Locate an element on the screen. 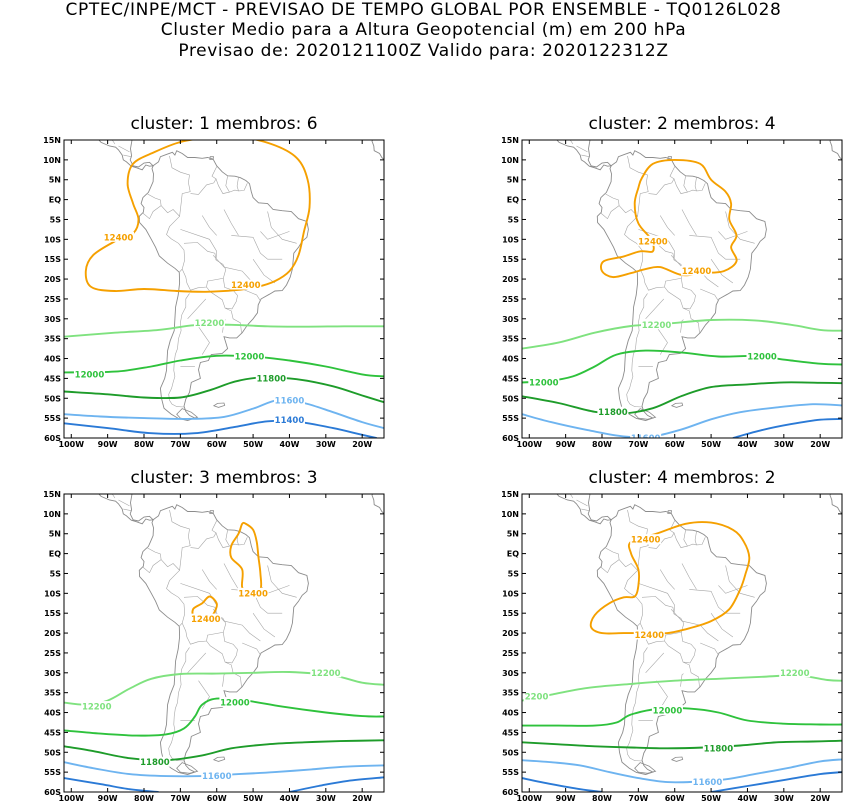  lon-tick-label: 30W is located at coordinates (326, 798).